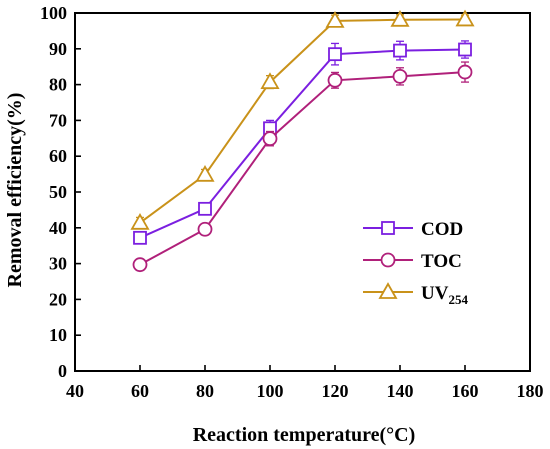 The image size is (550, 449). I want to click on x-tick-label: 160, so click(465, 391).